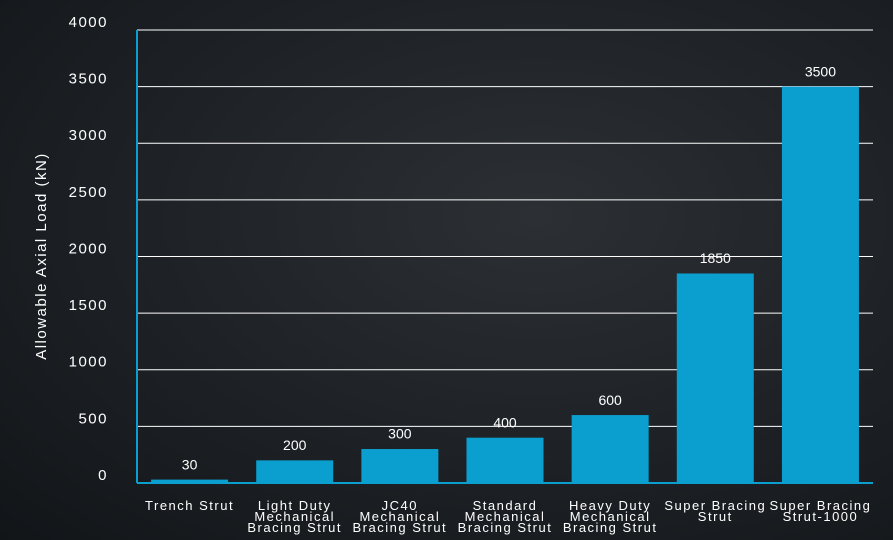 The width and height of the screenshot is (893, 540). Describe the element at coordinates (610, 516) in the screenshot. I see `x-tick-label: Heavy Duty Mechanical Bracing Strut` at that location.